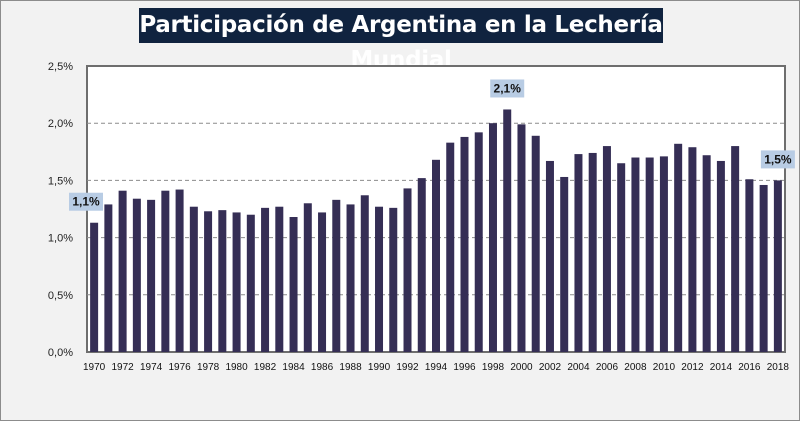 Image resolution: width=800 pixels, height=421 pixels. Describe the element at coordinates (464, 244) in the screenshot. I see `bar-1996` at that location.